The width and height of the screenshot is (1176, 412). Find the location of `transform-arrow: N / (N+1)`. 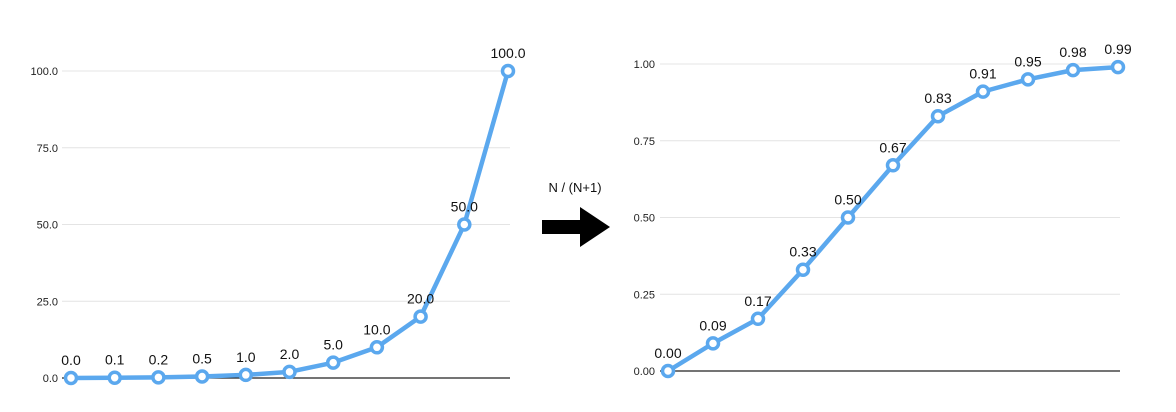

transform-arrow: N / (N+1) is located at coordinates (576, 213).